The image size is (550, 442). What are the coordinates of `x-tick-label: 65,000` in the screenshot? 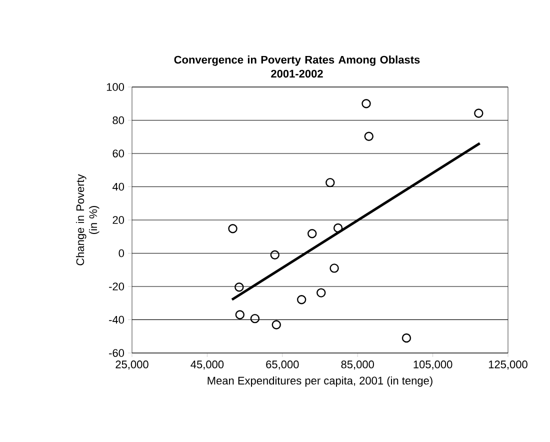 It's located at (282, 365).